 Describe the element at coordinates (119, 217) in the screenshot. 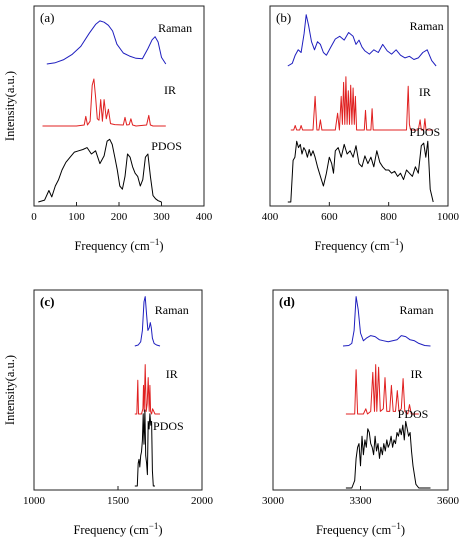

I see `x-tick-label: 200` at that location.